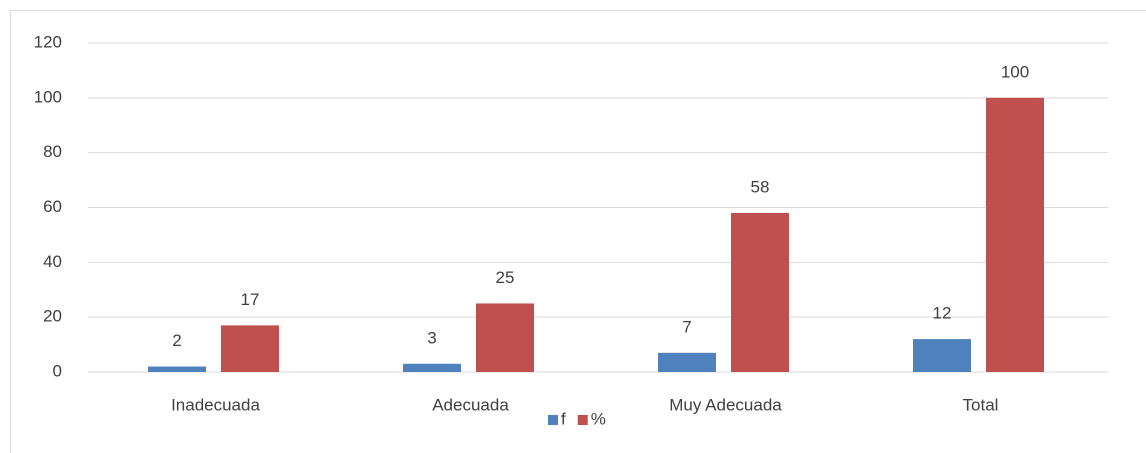 The image size is (1146, 453). Describe the element at coordinates (686, 326) in the screenshot. I see `data-label: 7` at that location.